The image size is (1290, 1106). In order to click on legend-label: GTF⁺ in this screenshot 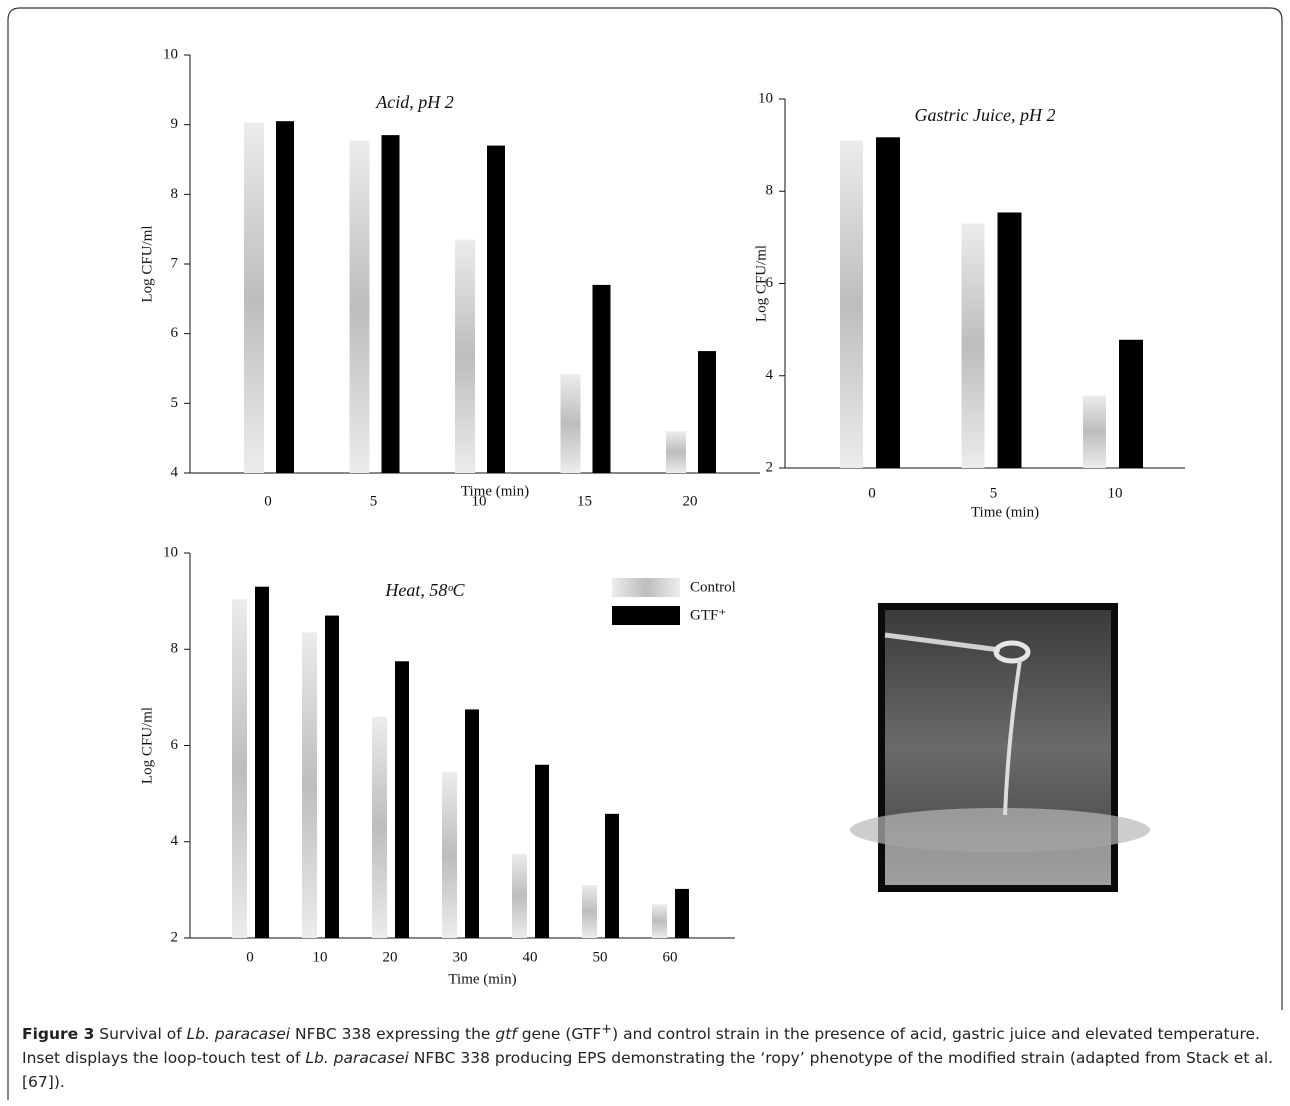, I will do `click(708, 615)`.